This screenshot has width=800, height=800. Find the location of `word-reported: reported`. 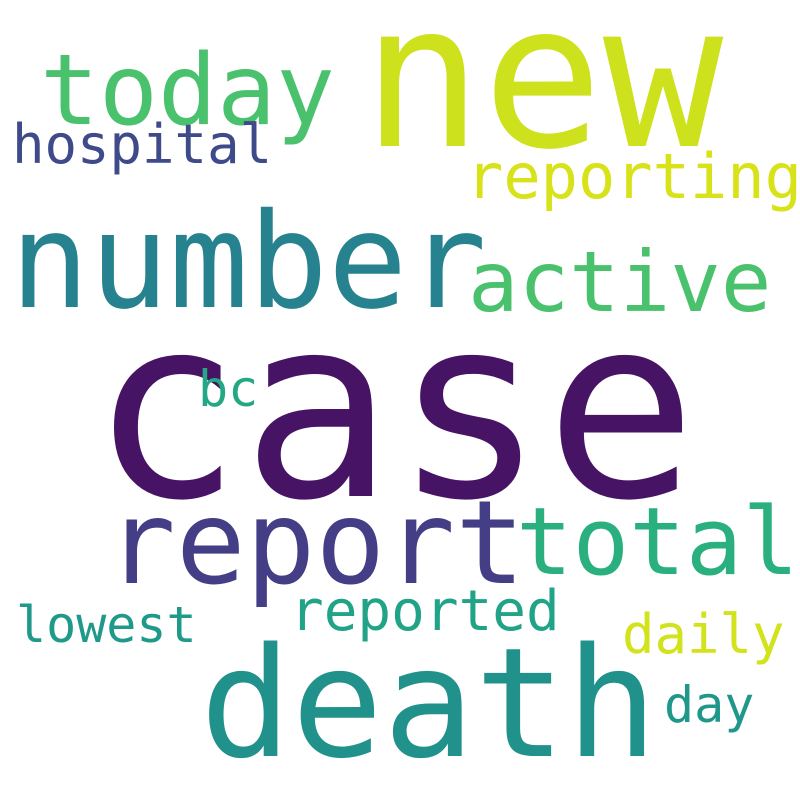

word-reported: reported is located at coordinates (425, 611).